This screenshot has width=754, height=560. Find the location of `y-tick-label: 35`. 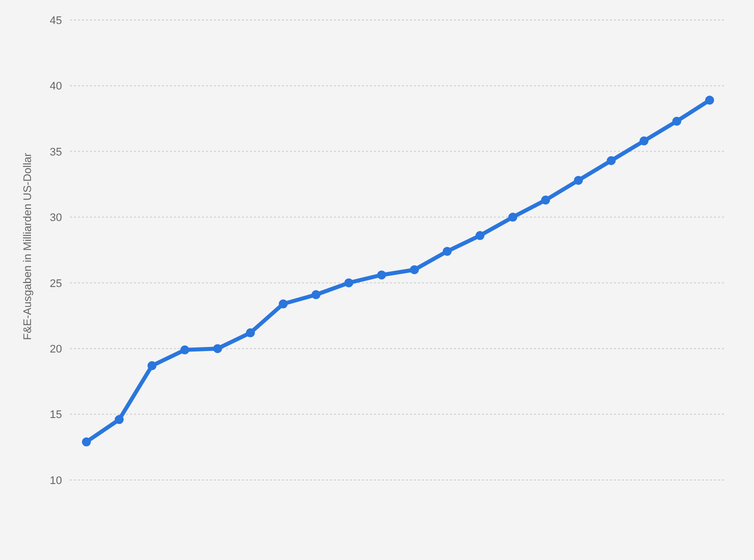

y-tick-label: 35 is located at coordinates (56, 152).